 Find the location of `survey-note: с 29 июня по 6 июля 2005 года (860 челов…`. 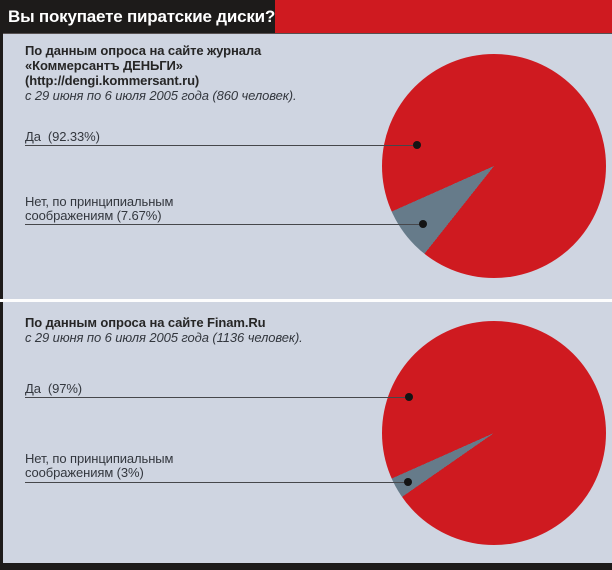

survey-note: с 29 июня по 6 июля 2005 года (860 челов… is located at coordinates (161, 95).